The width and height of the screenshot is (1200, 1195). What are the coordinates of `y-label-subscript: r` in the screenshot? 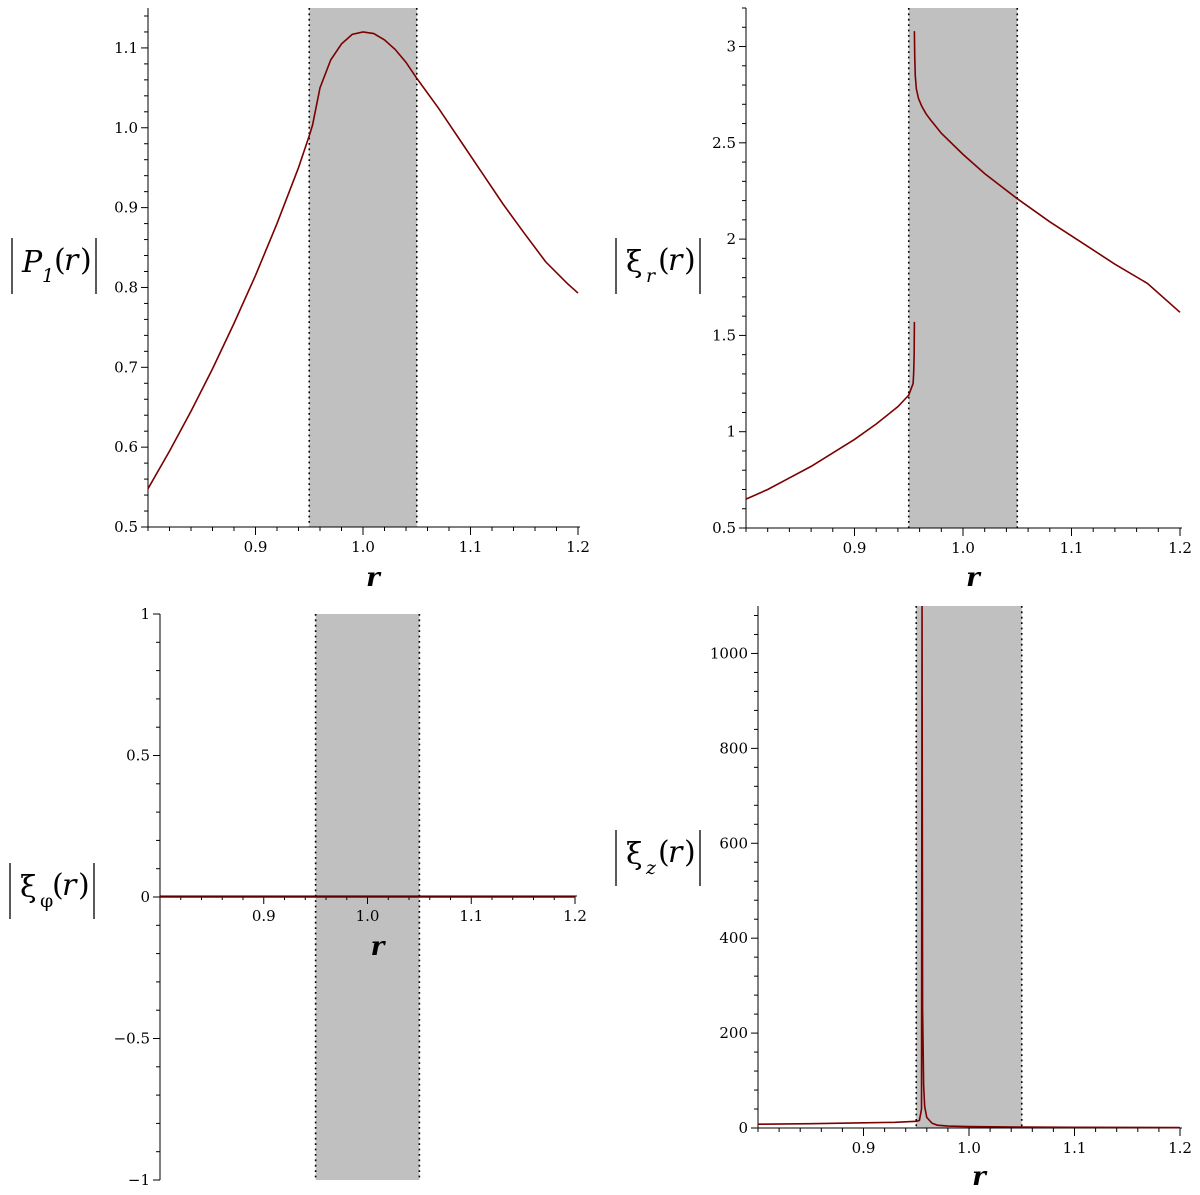 It's located at (651, 276).